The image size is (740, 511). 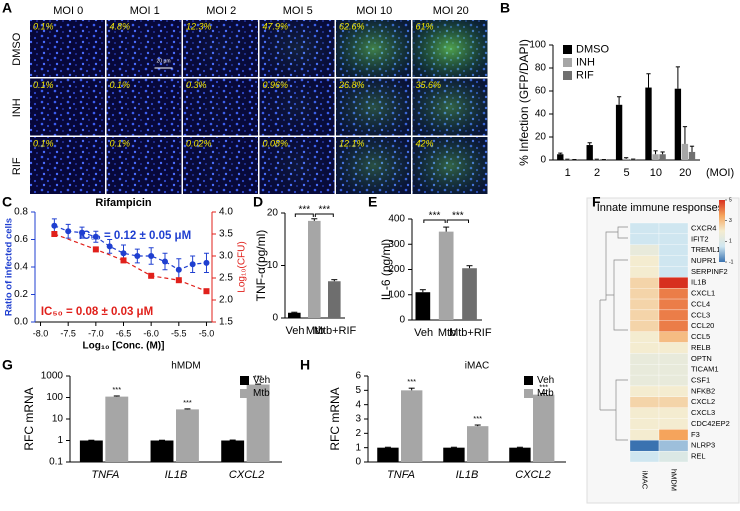 What do you see at coordinates (358, 404) in the screenshot?
I see `y-tick-label: 4` at bounding box center [358, 404].